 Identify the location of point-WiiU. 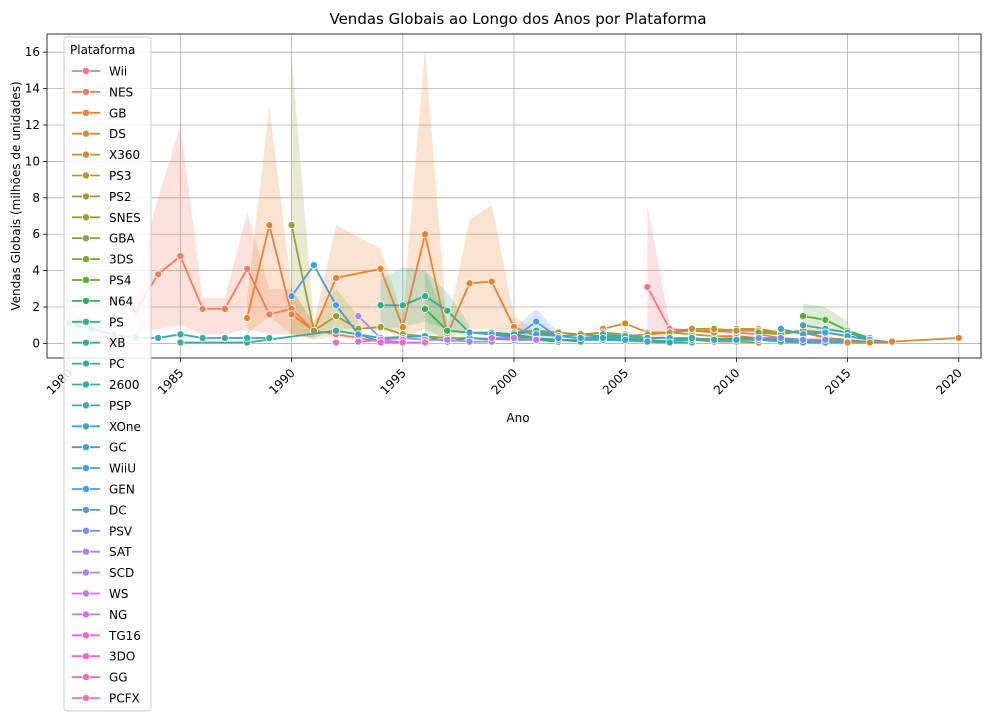
(780, 328).